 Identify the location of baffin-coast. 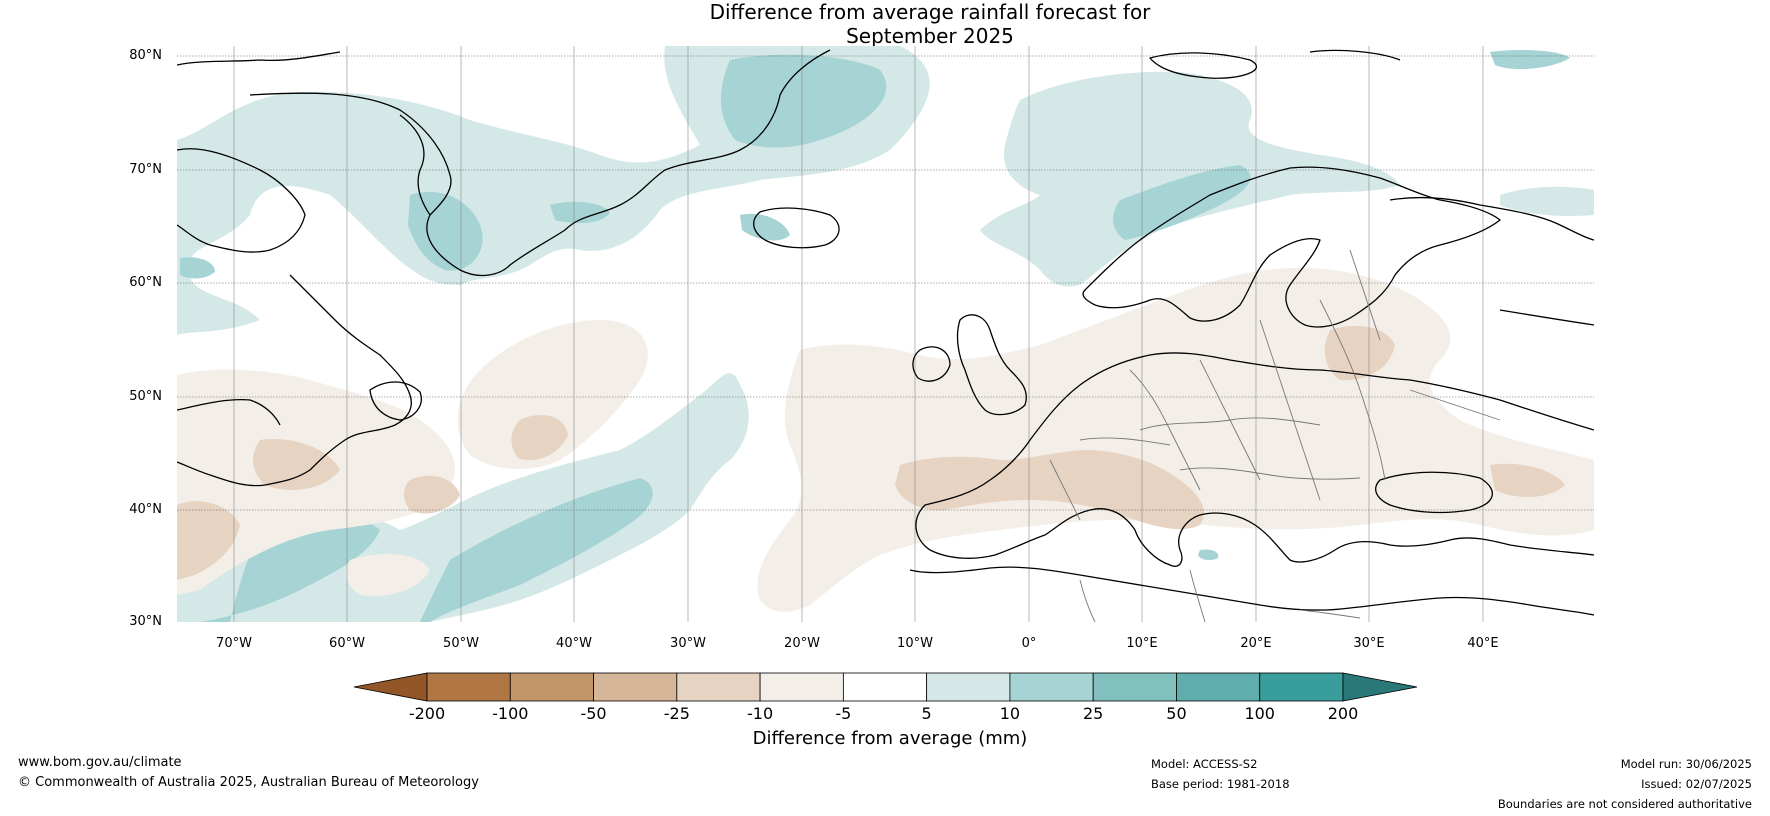
(241, 200).